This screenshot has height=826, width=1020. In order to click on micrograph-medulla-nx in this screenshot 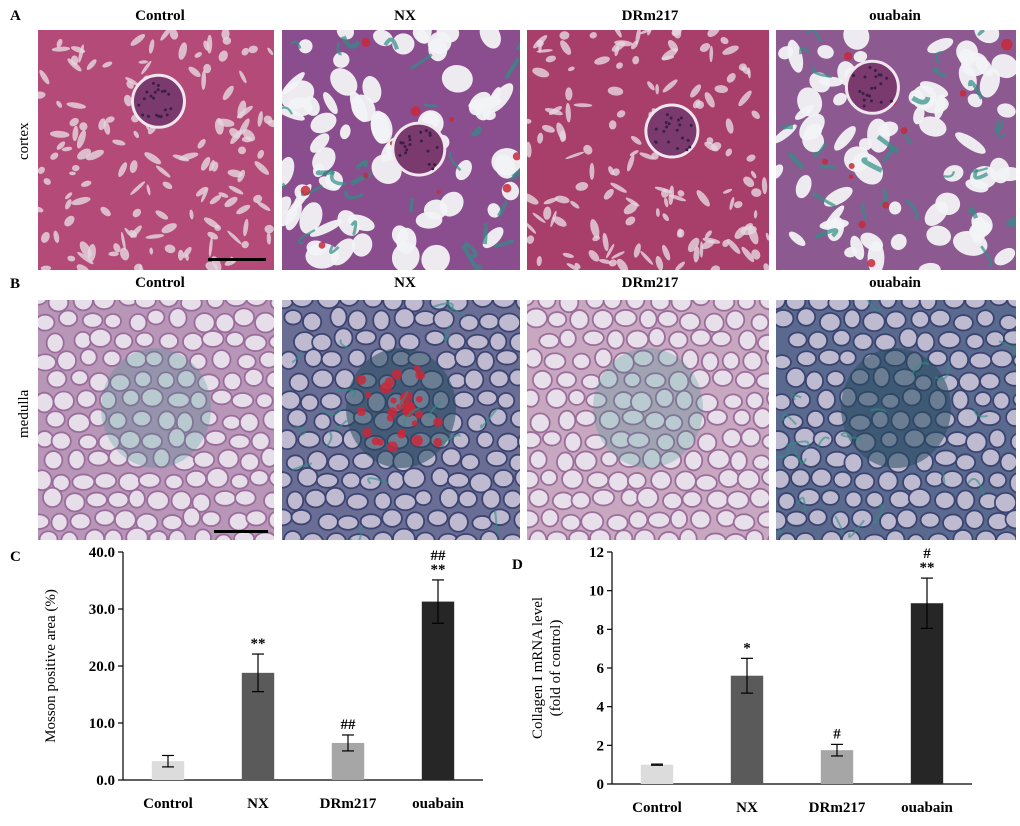, I will do `click(401, 420)`.